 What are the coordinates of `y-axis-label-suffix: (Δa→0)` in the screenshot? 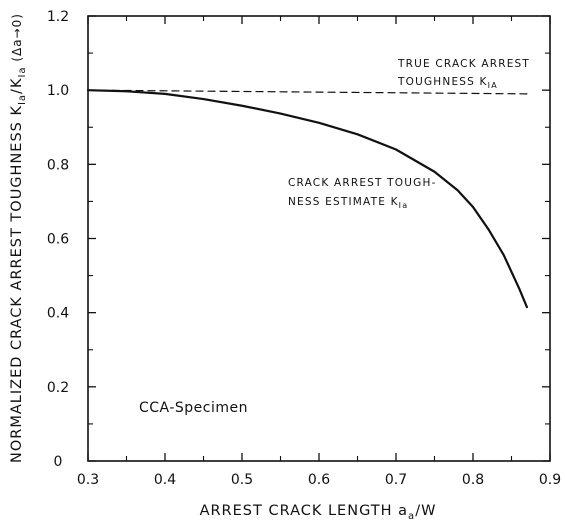 It's located at (17, 39).